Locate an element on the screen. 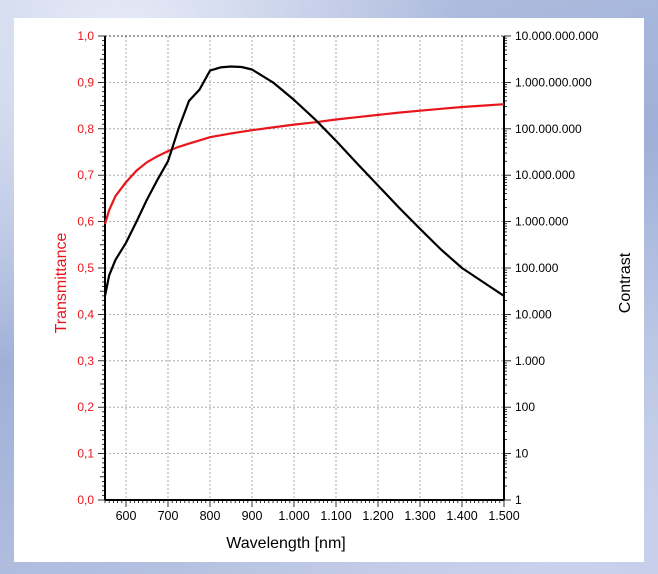 The width and height of the screenshot is (658, 574). left-tick-label: 0,2 is located at coordinates (85, 407).